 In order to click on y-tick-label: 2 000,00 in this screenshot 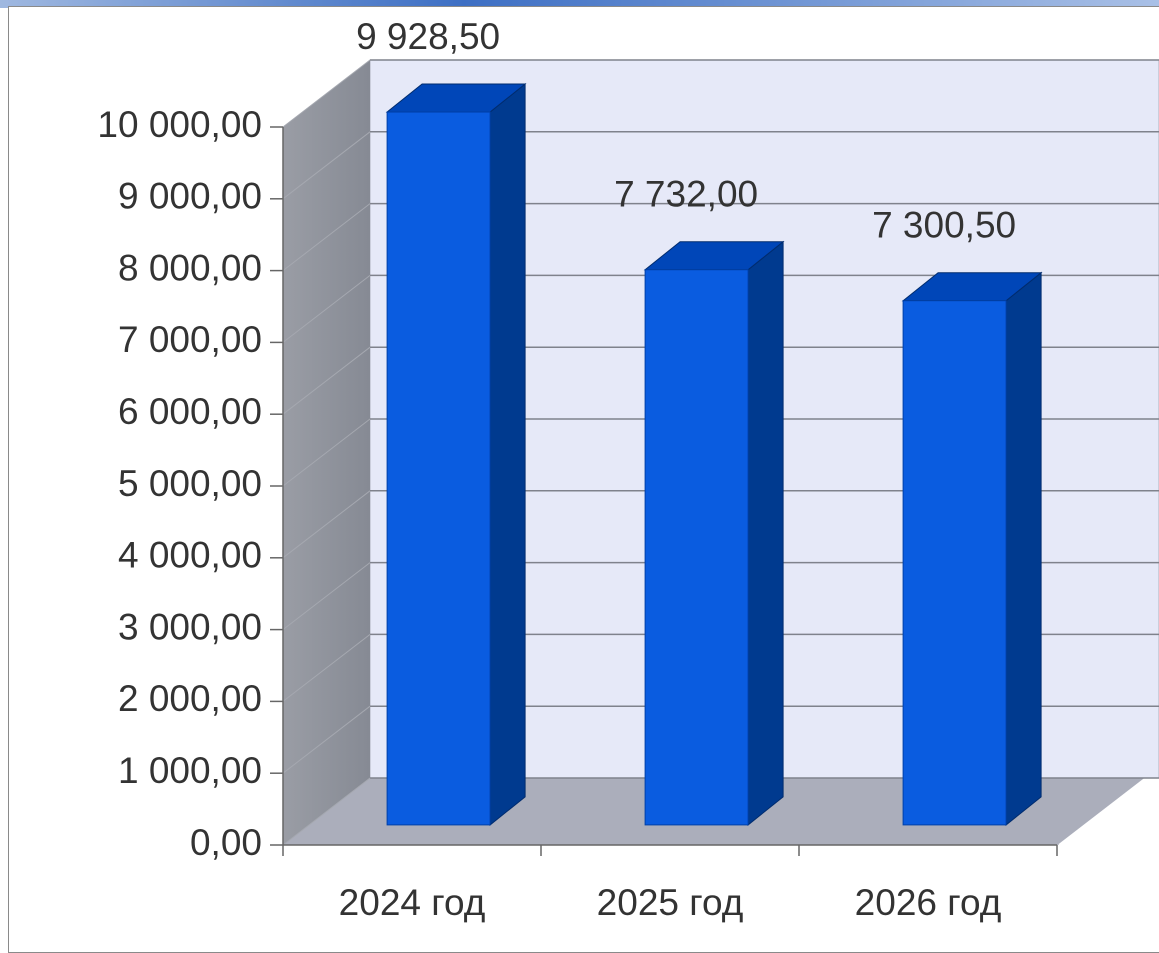, I will do `click(190, 698)`.